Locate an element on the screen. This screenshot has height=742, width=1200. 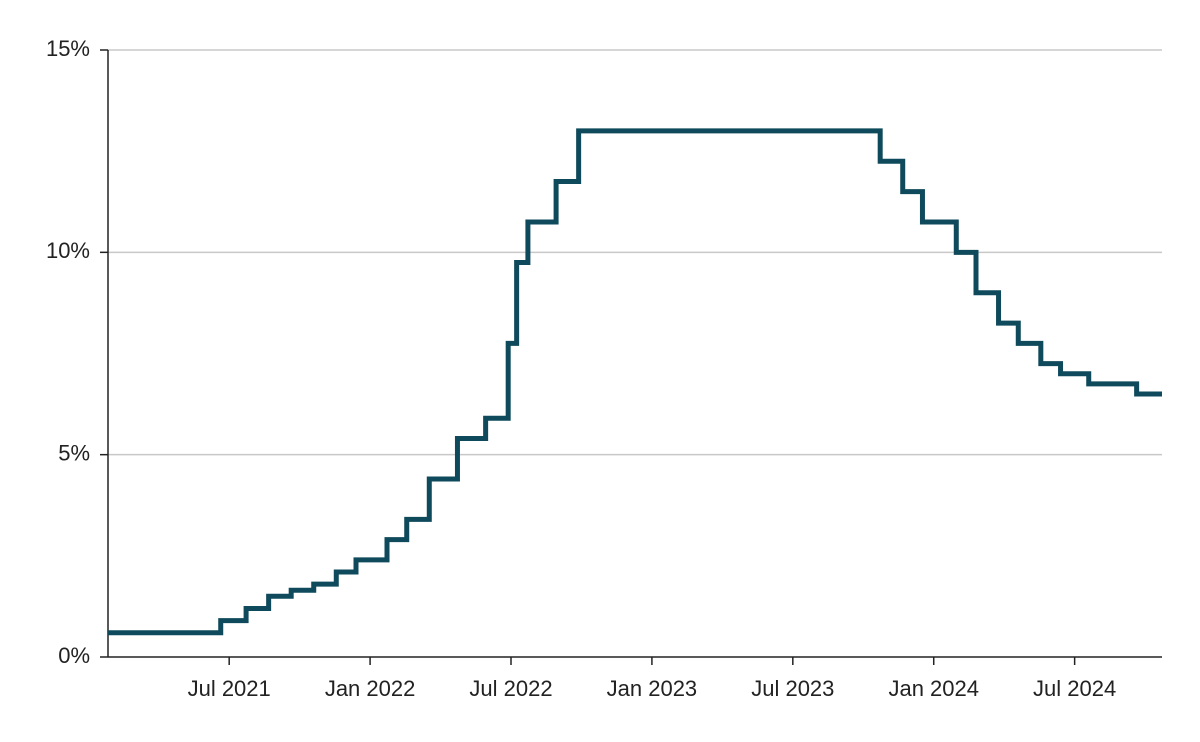
x-tick-label: Jul 2021 is located at coordinates (229, 688).